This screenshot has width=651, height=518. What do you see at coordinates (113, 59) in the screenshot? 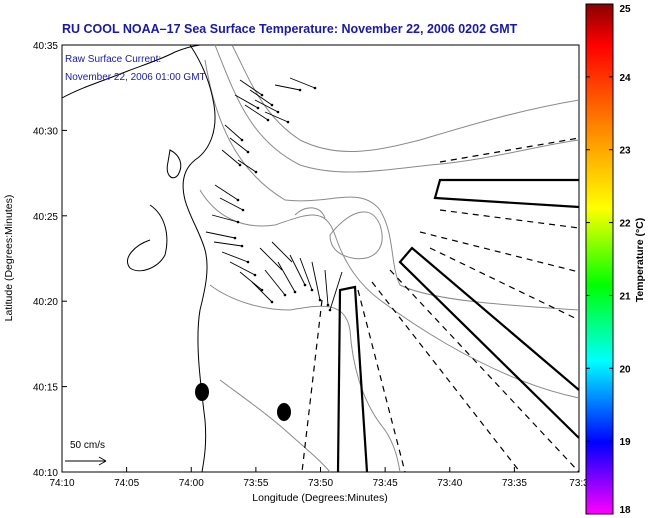
I see `current-note-line1: Raw Surface Current:` at bounding box center [113, 59].